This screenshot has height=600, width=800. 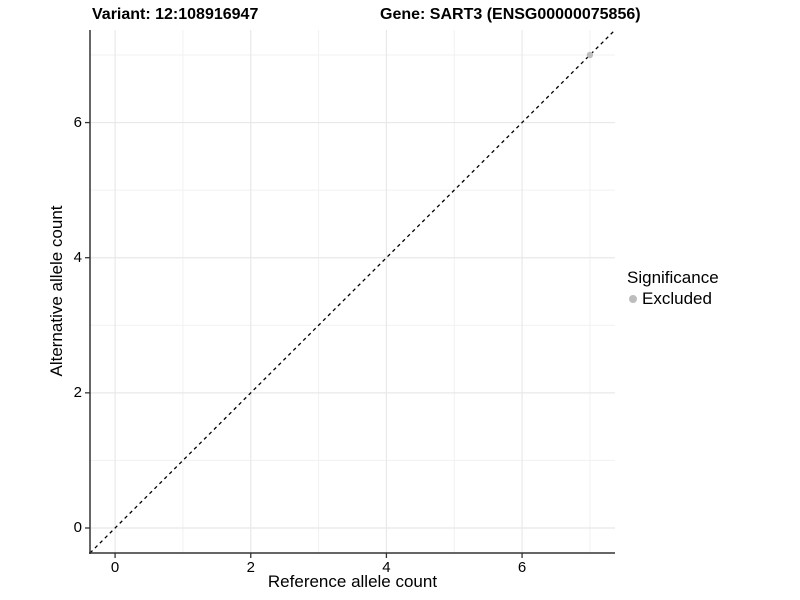 What do you see at coordinates (522, 567) in the screenshot?
I see `x-tick-label: 6` at bounding box center [522, 567].